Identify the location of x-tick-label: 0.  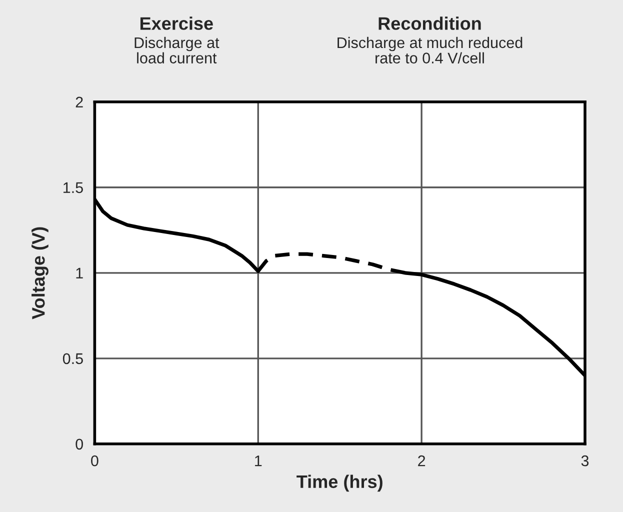
(94, 460).